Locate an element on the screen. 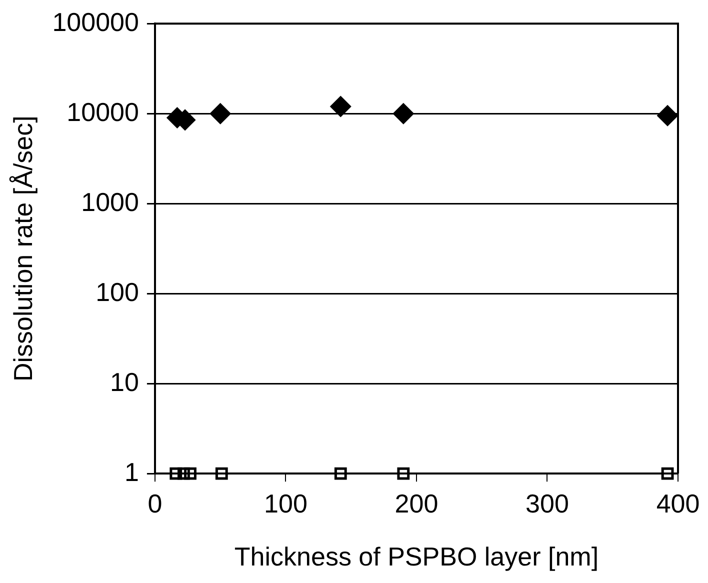 The height and width of the screenshot is (583, 708). y-tick-label: 10 is located at coordinates (124, 381).